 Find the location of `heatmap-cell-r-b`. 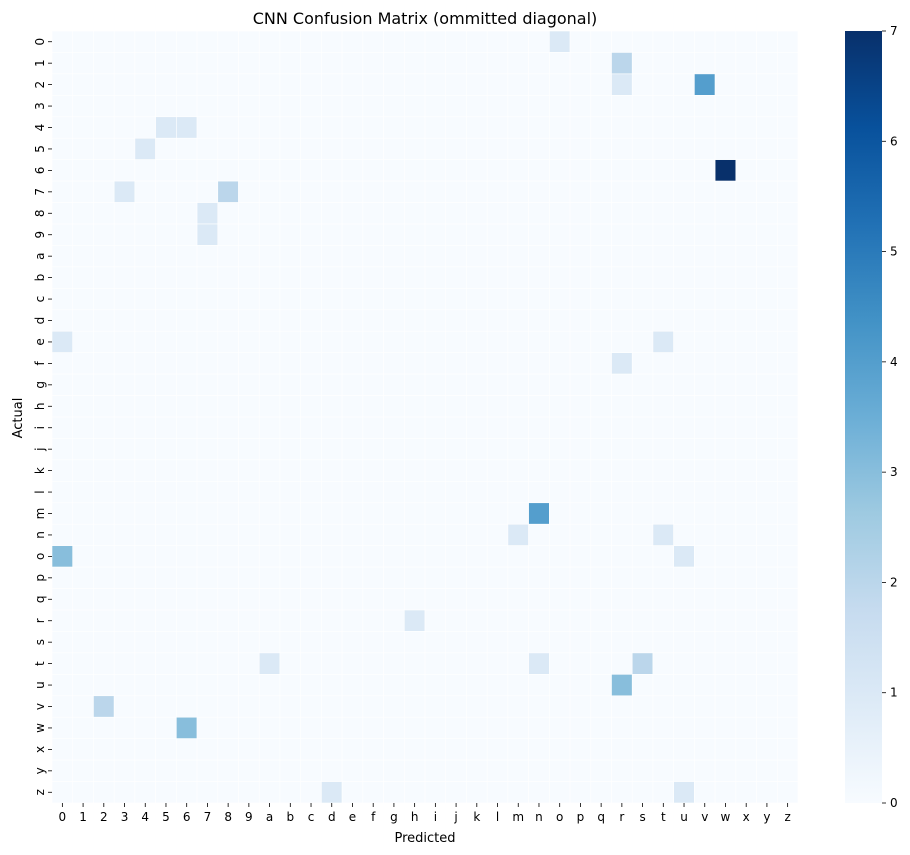

heatmap-cell-r-b is located at coordinates (290, 620).